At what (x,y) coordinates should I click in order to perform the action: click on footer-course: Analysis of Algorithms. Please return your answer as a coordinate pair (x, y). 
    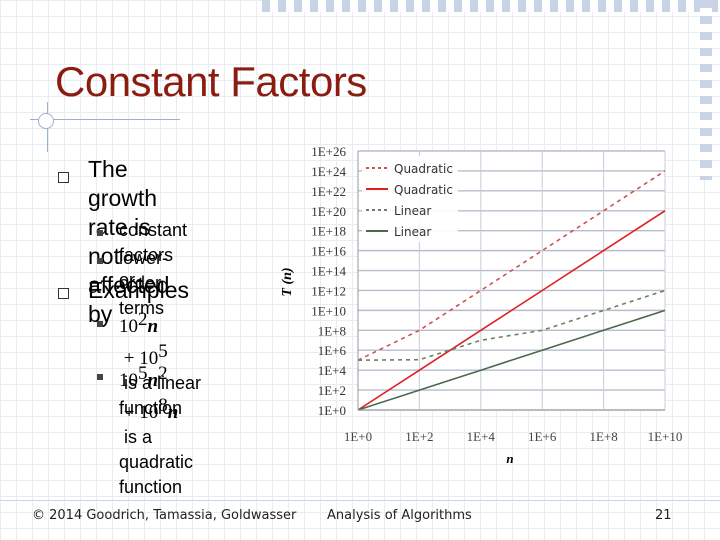
    Looking at the image, I should click on (399, 515).